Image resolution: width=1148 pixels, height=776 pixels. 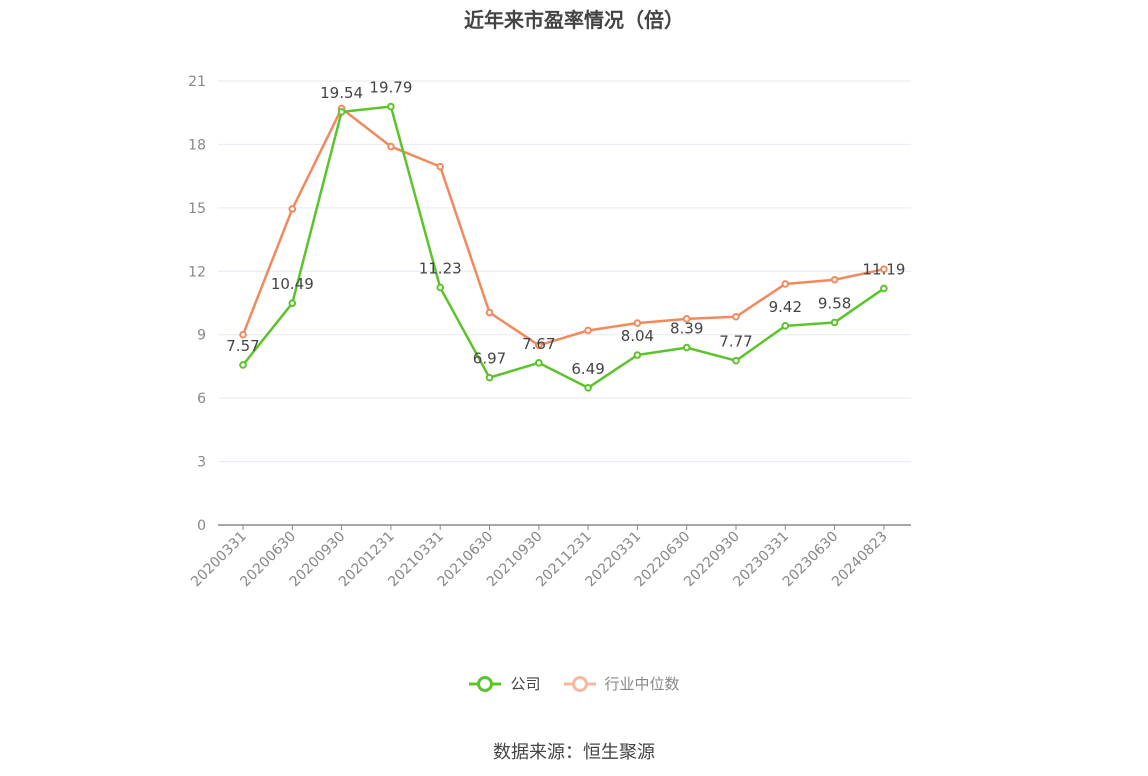 I want to click on data-label-company: 11.23, so click(x=440, y=269).